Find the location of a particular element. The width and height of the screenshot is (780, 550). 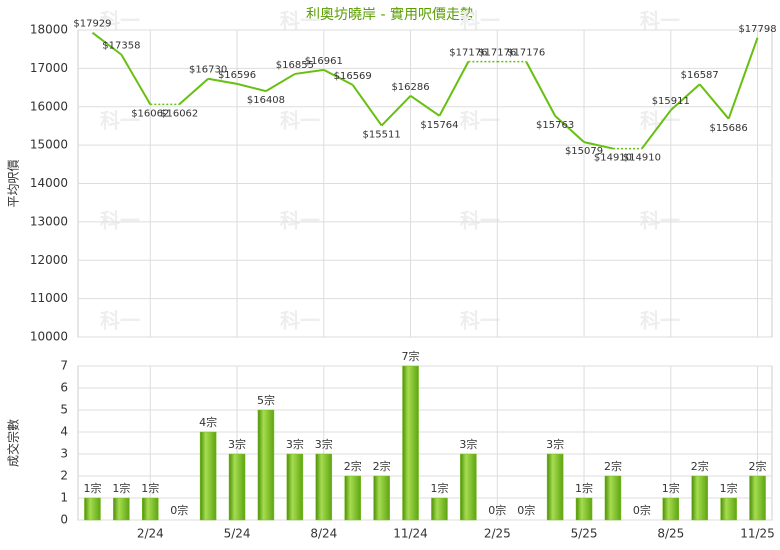

y-tick-label: 10000 is located at coordinates (49, 337).